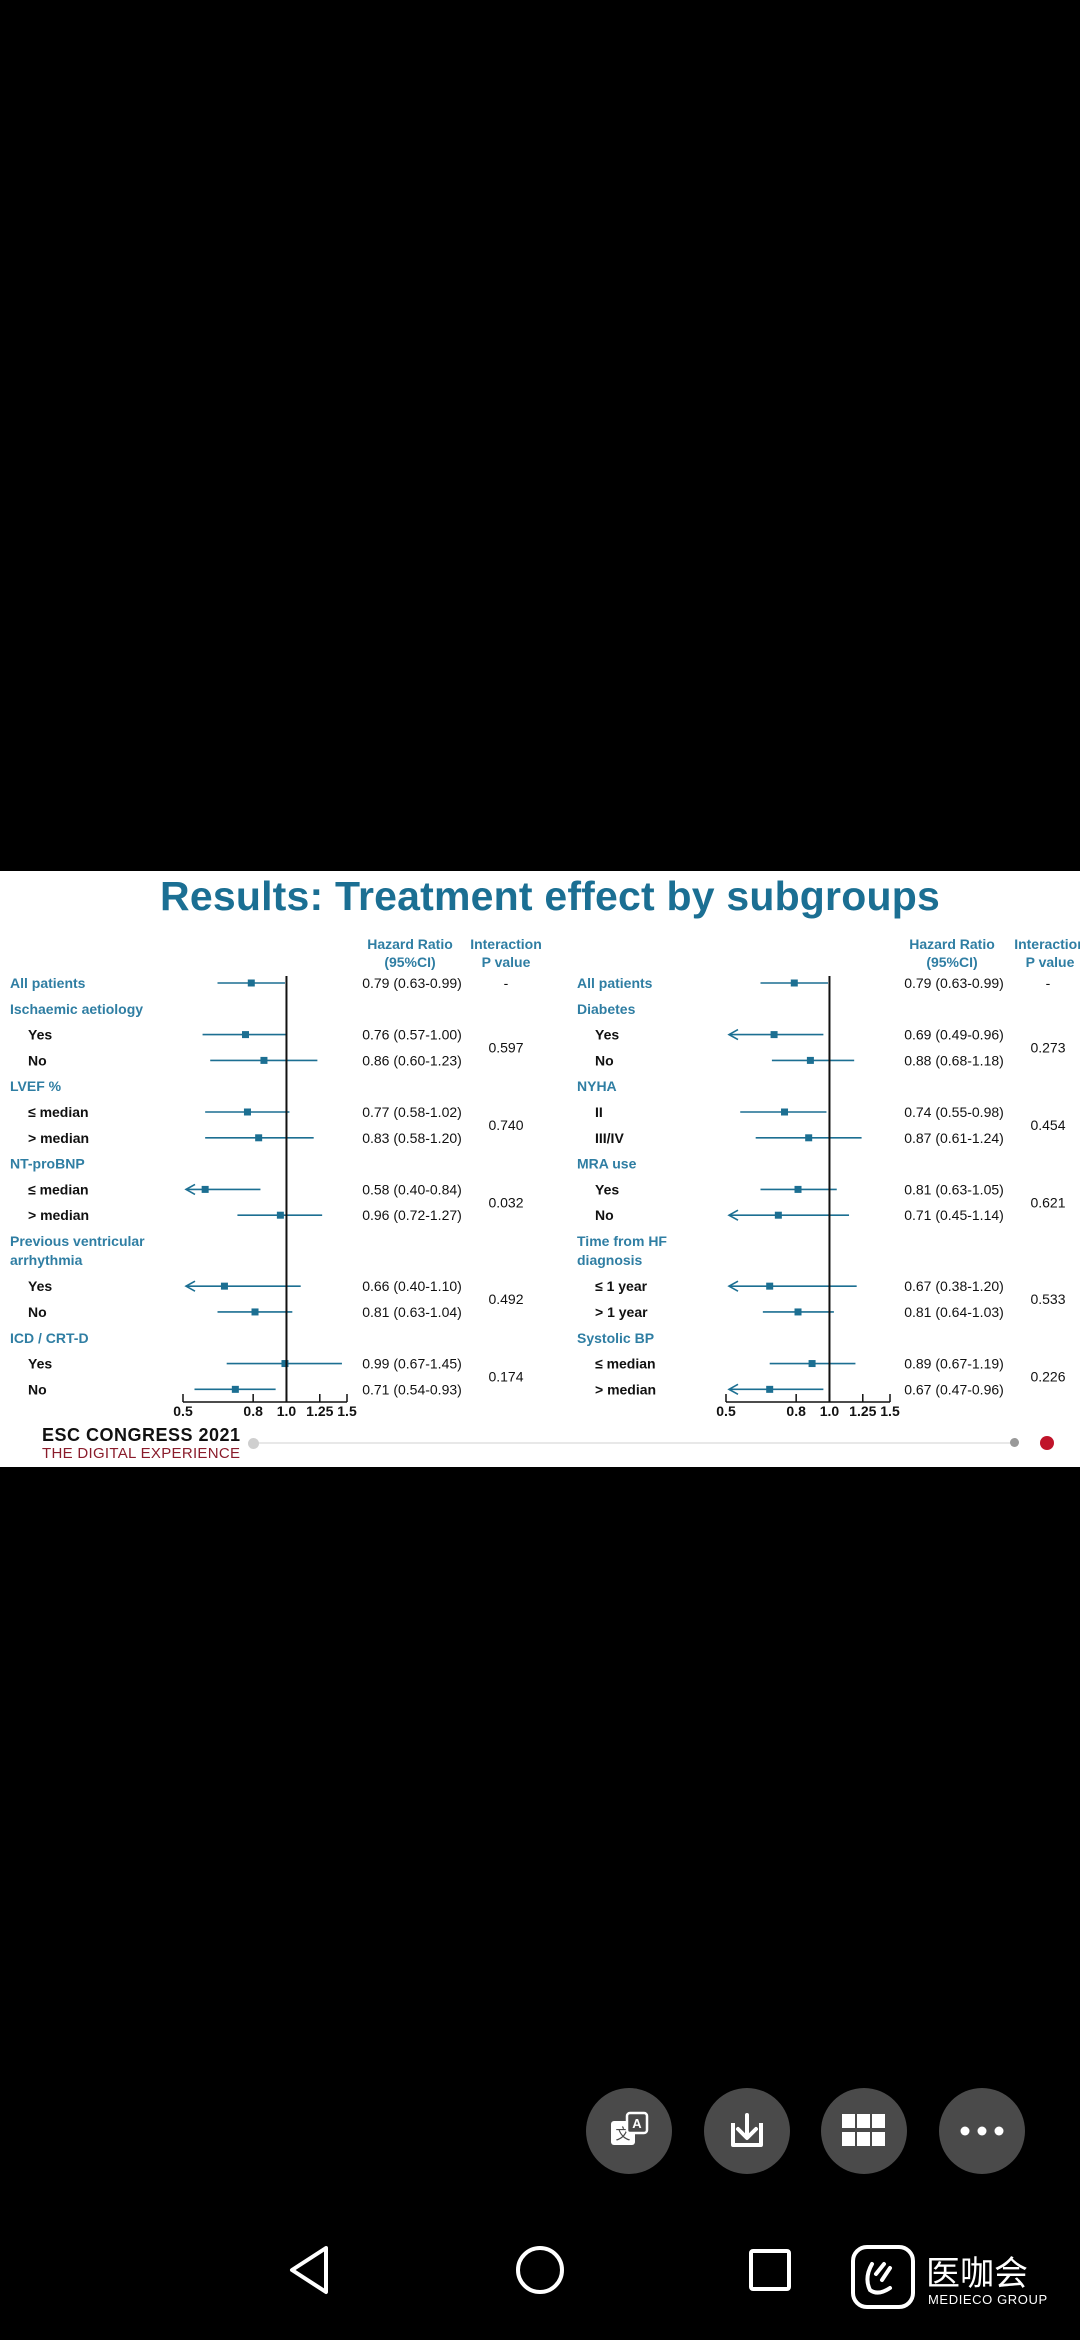 The image size is (1080, 2340). What do you see at coordinates (505, 1299) in the screenshot?
I see `interaction-p-value: 0.492` at bounding box center [505, 1299].